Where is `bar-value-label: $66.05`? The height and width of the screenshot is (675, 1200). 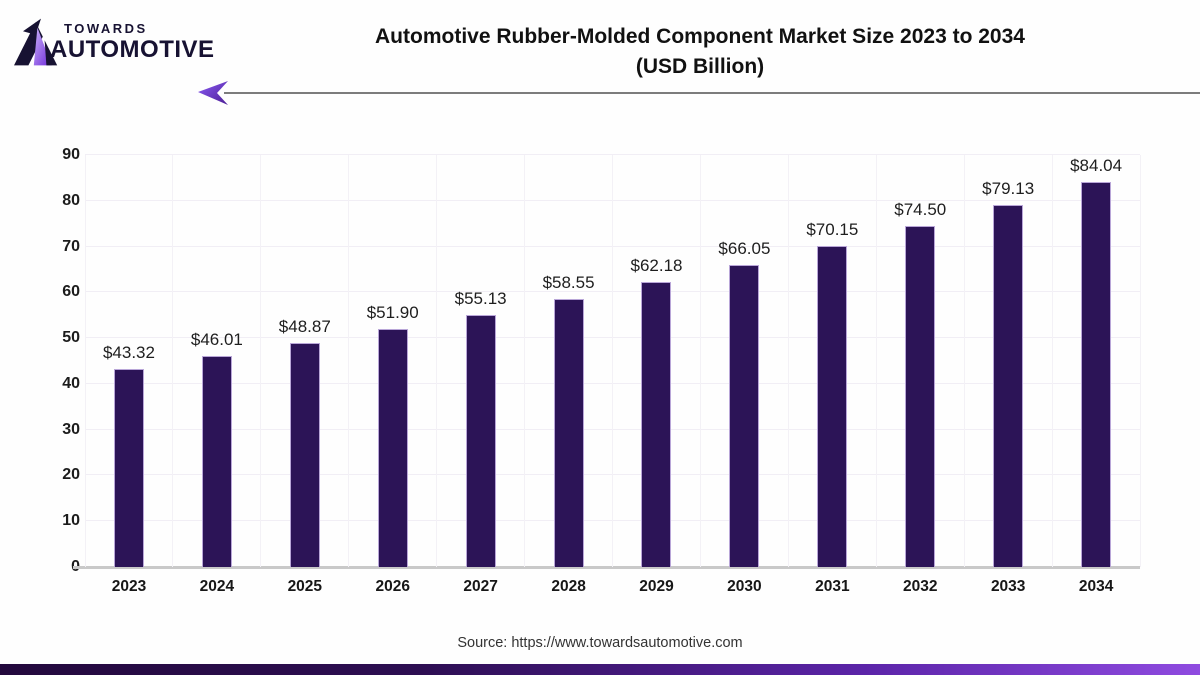 bar-value-label: $66.05 is located at coordinates (744, 248).